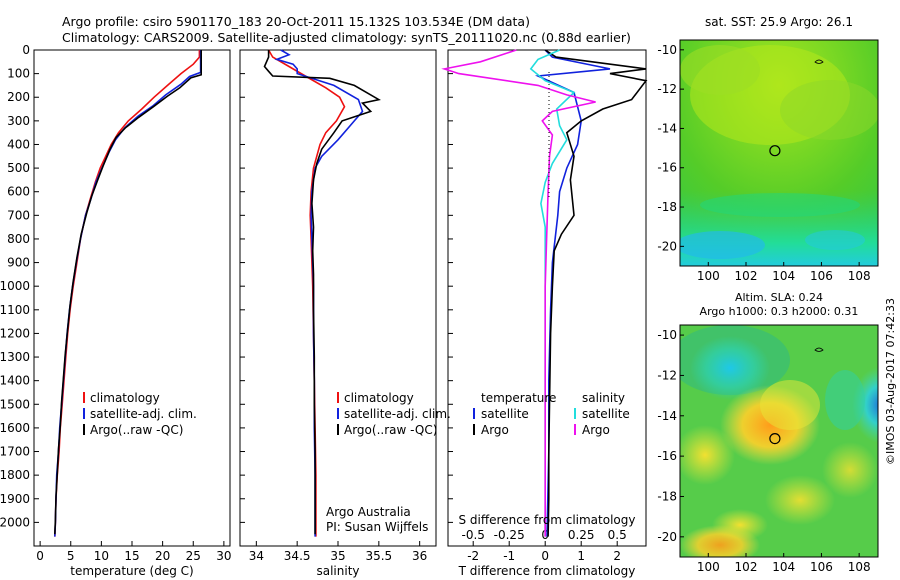 This screenshot has height=580, width=900. I want to click on y-tick-label: 600, so click(18, 192).